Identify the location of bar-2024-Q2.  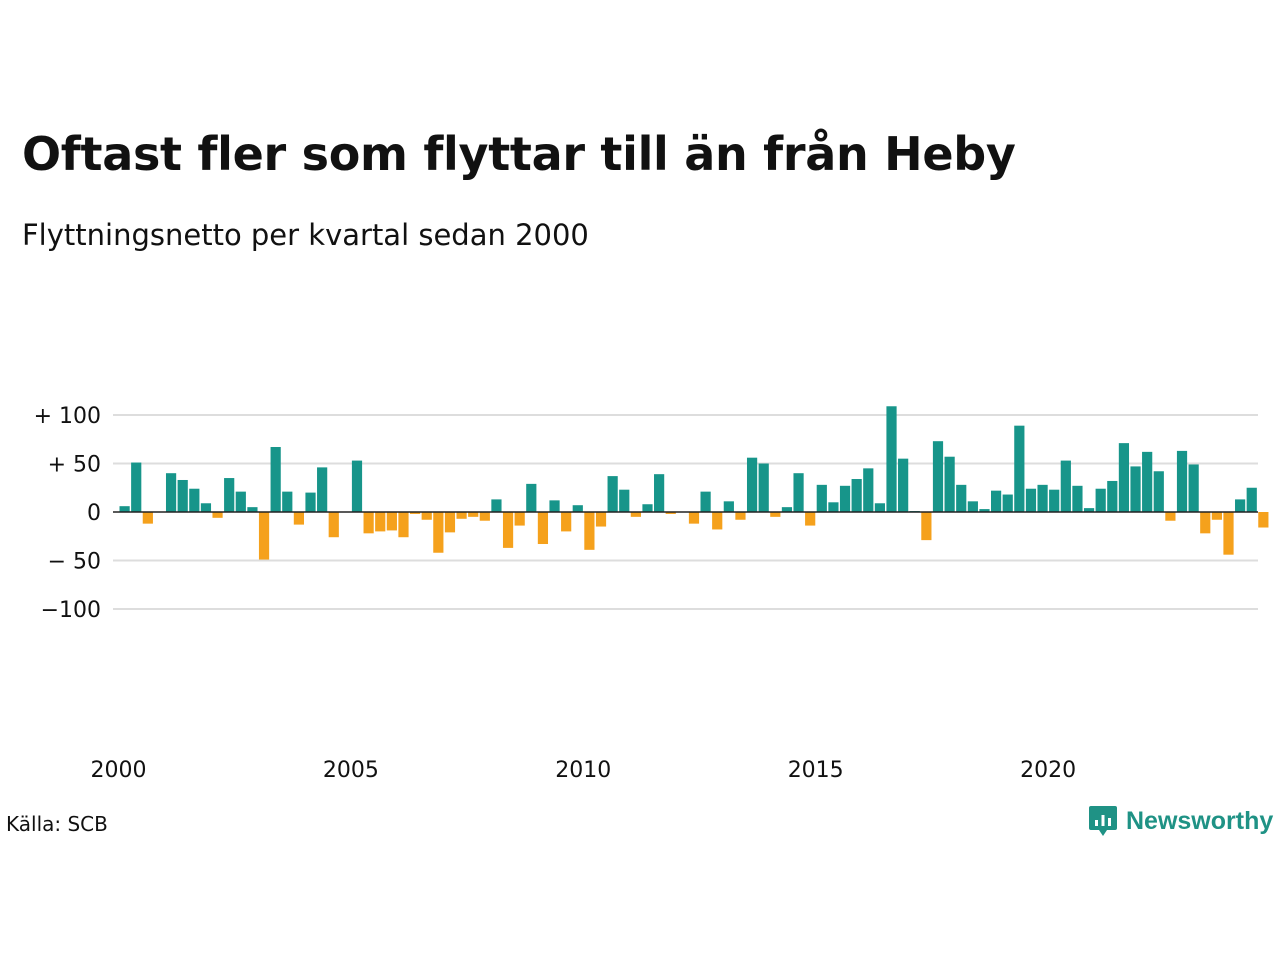
(1251, 499).